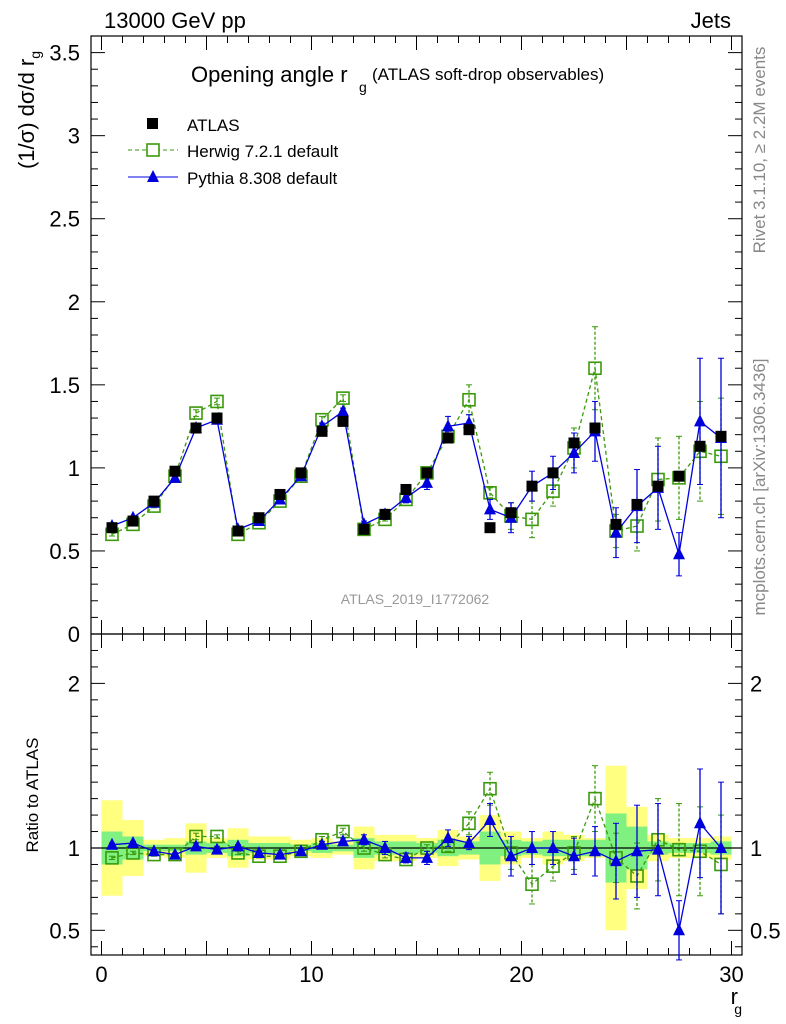 This screenshot has height=1024, width=786. I want to click on watermark-label: ATLAS_2019_I1772062, so click(415, 599).